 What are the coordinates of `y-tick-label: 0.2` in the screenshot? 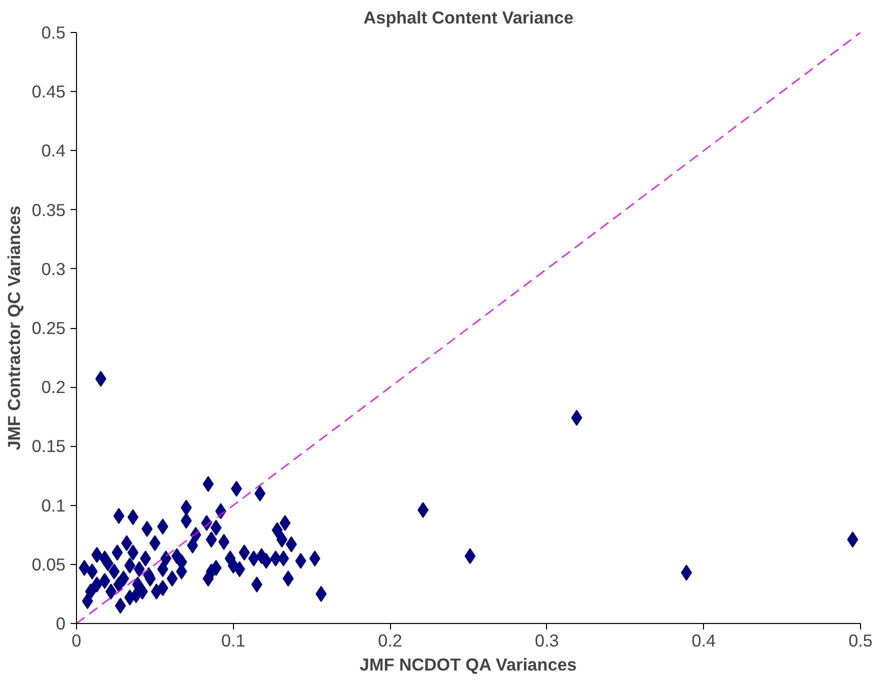 It's located at (53, 387).